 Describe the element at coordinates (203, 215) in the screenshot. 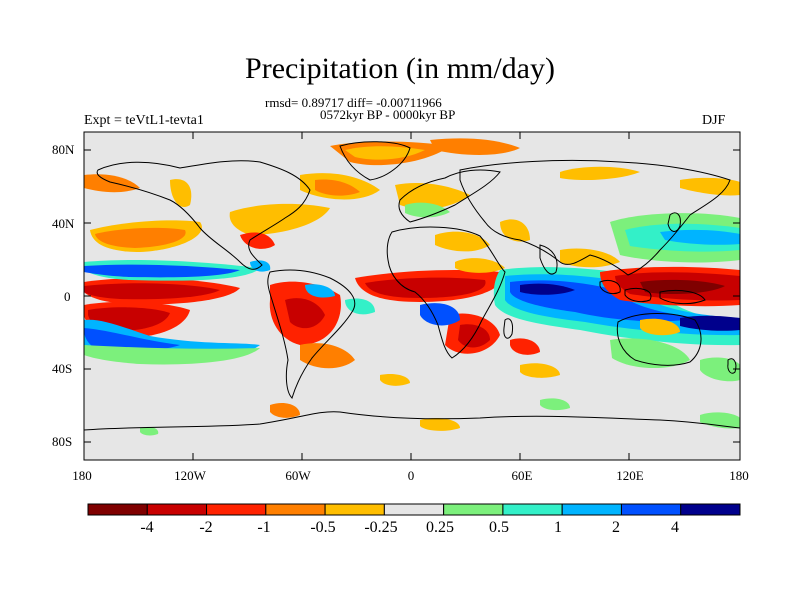

I see `coastline-north-america` at that location.